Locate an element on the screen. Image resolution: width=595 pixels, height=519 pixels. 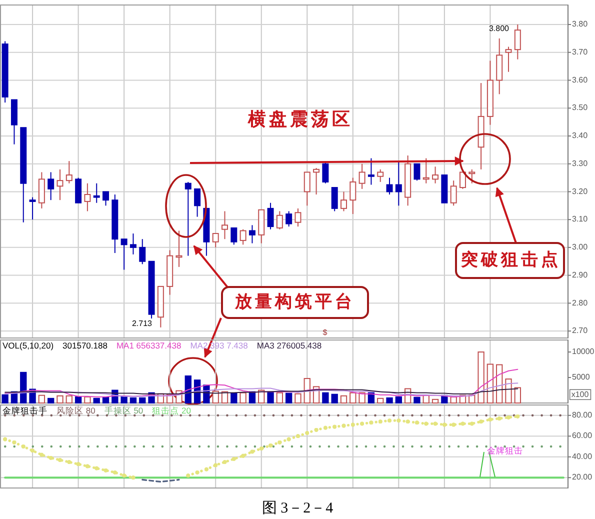
ref-line-label: 狙击点 20 is located at coordinates (172, 410).